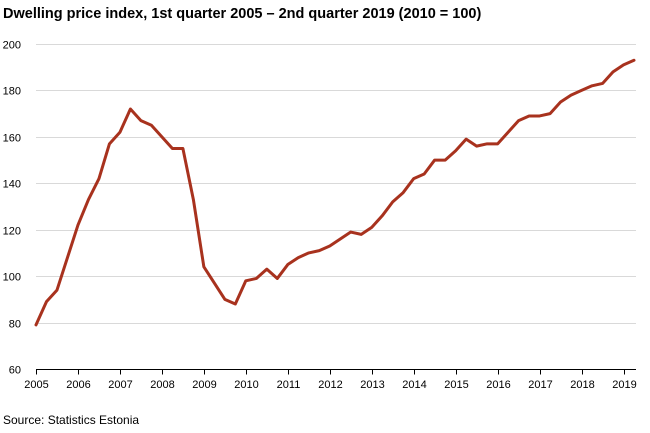 The image size is (650, 433). Describe the element at coordinates (336, 372) in the screenshot. I see `axes` at that location.